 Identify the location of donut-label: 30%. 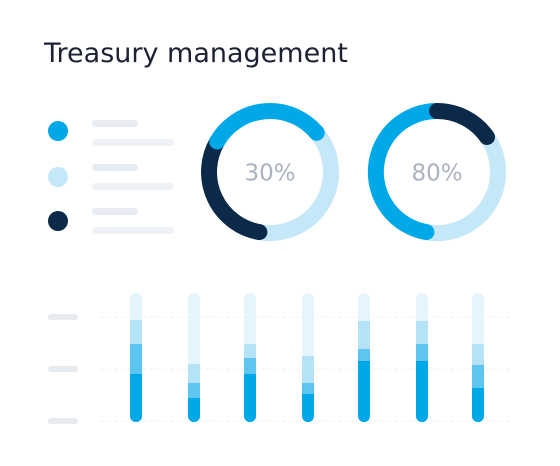
(269, 174).